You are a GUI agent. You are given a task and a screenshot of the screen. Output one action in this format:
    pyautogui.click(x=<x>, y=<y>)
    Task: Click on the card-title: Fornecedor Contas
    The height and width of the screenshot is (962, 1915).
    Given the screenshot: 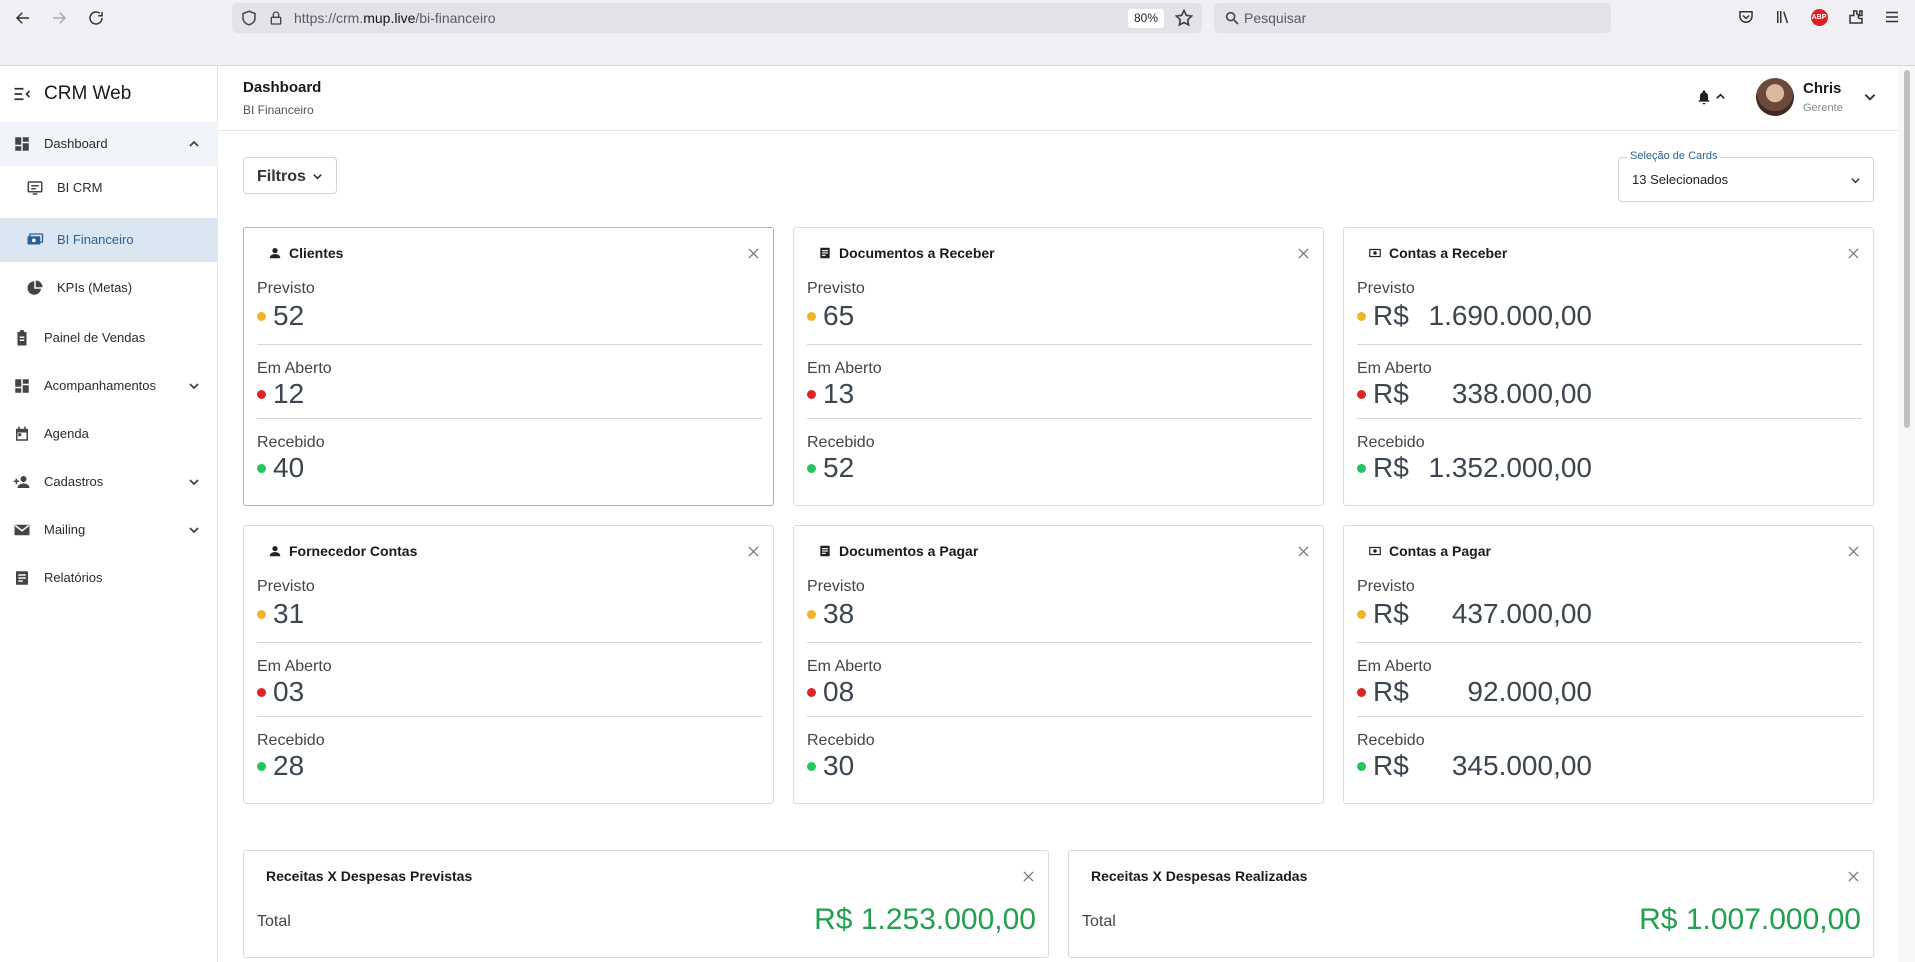 What is the action you would take?
    pyautogui.click(x=353, y=551)
    